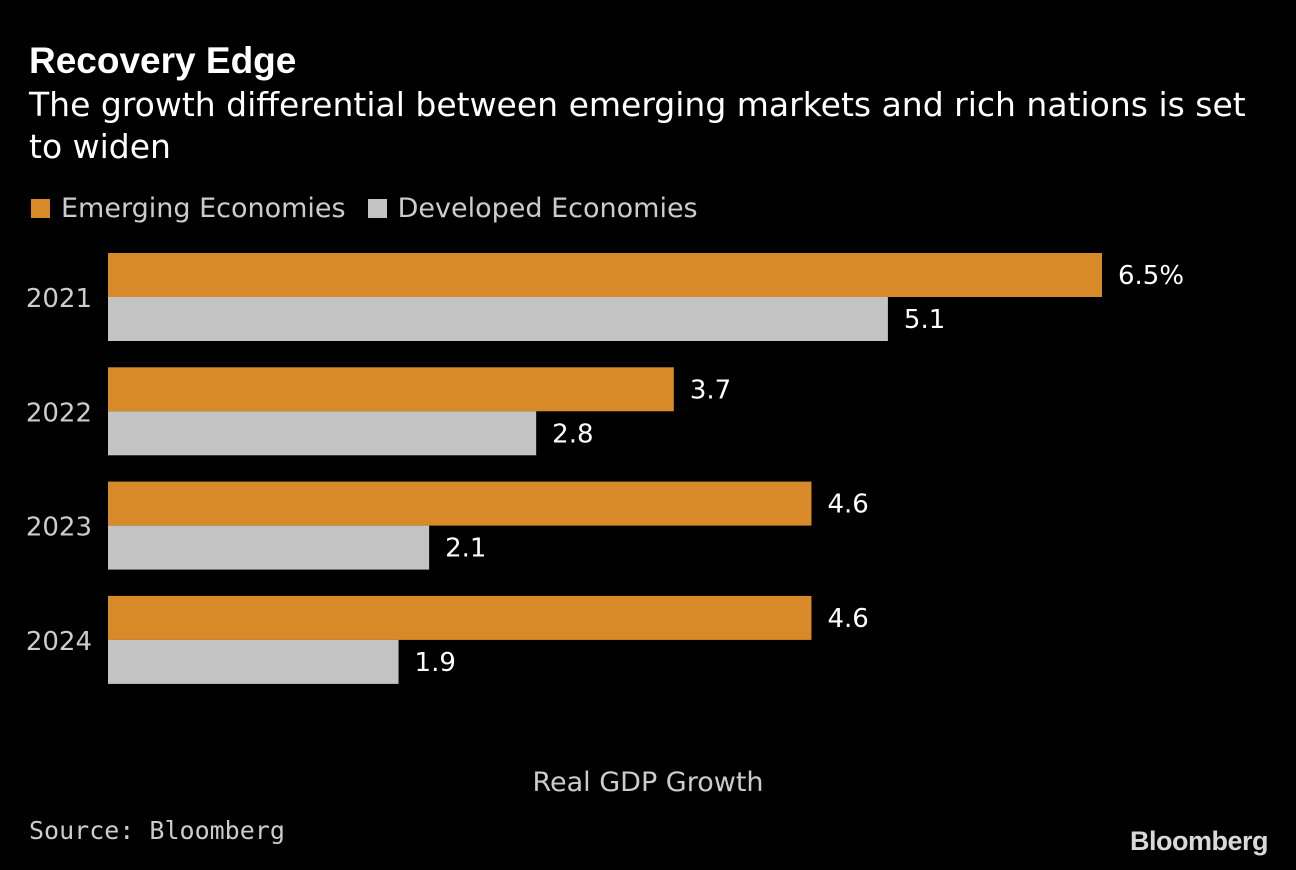 Image resolution: width=1296 pixels, height=870 pixels. Describe the element at coordinates (59, 299) in the screenshot. I see `y-tick-label: 2021` at that location.